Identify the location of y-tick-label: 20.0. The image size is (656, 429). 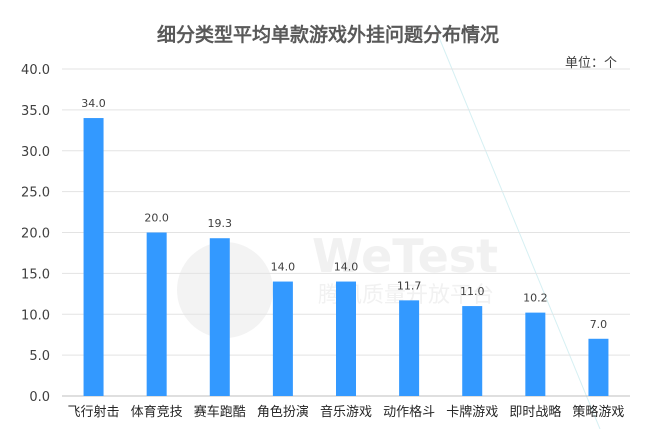
(35, 234).